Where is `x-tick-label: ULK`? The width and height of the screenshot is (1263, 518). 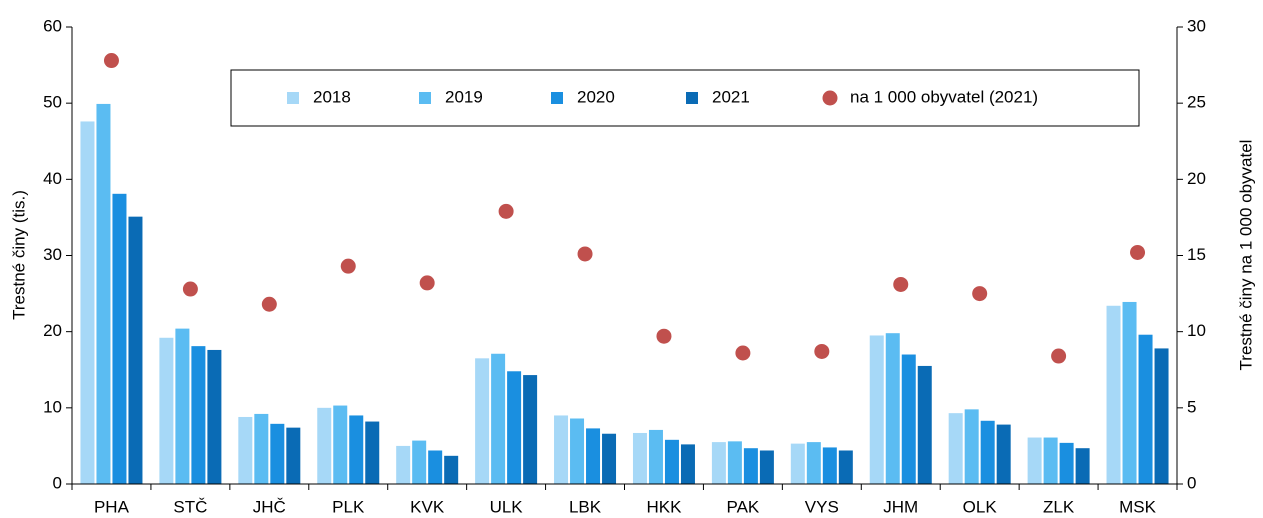 x-tick-label: ULK is located at coordinates (507, 506).